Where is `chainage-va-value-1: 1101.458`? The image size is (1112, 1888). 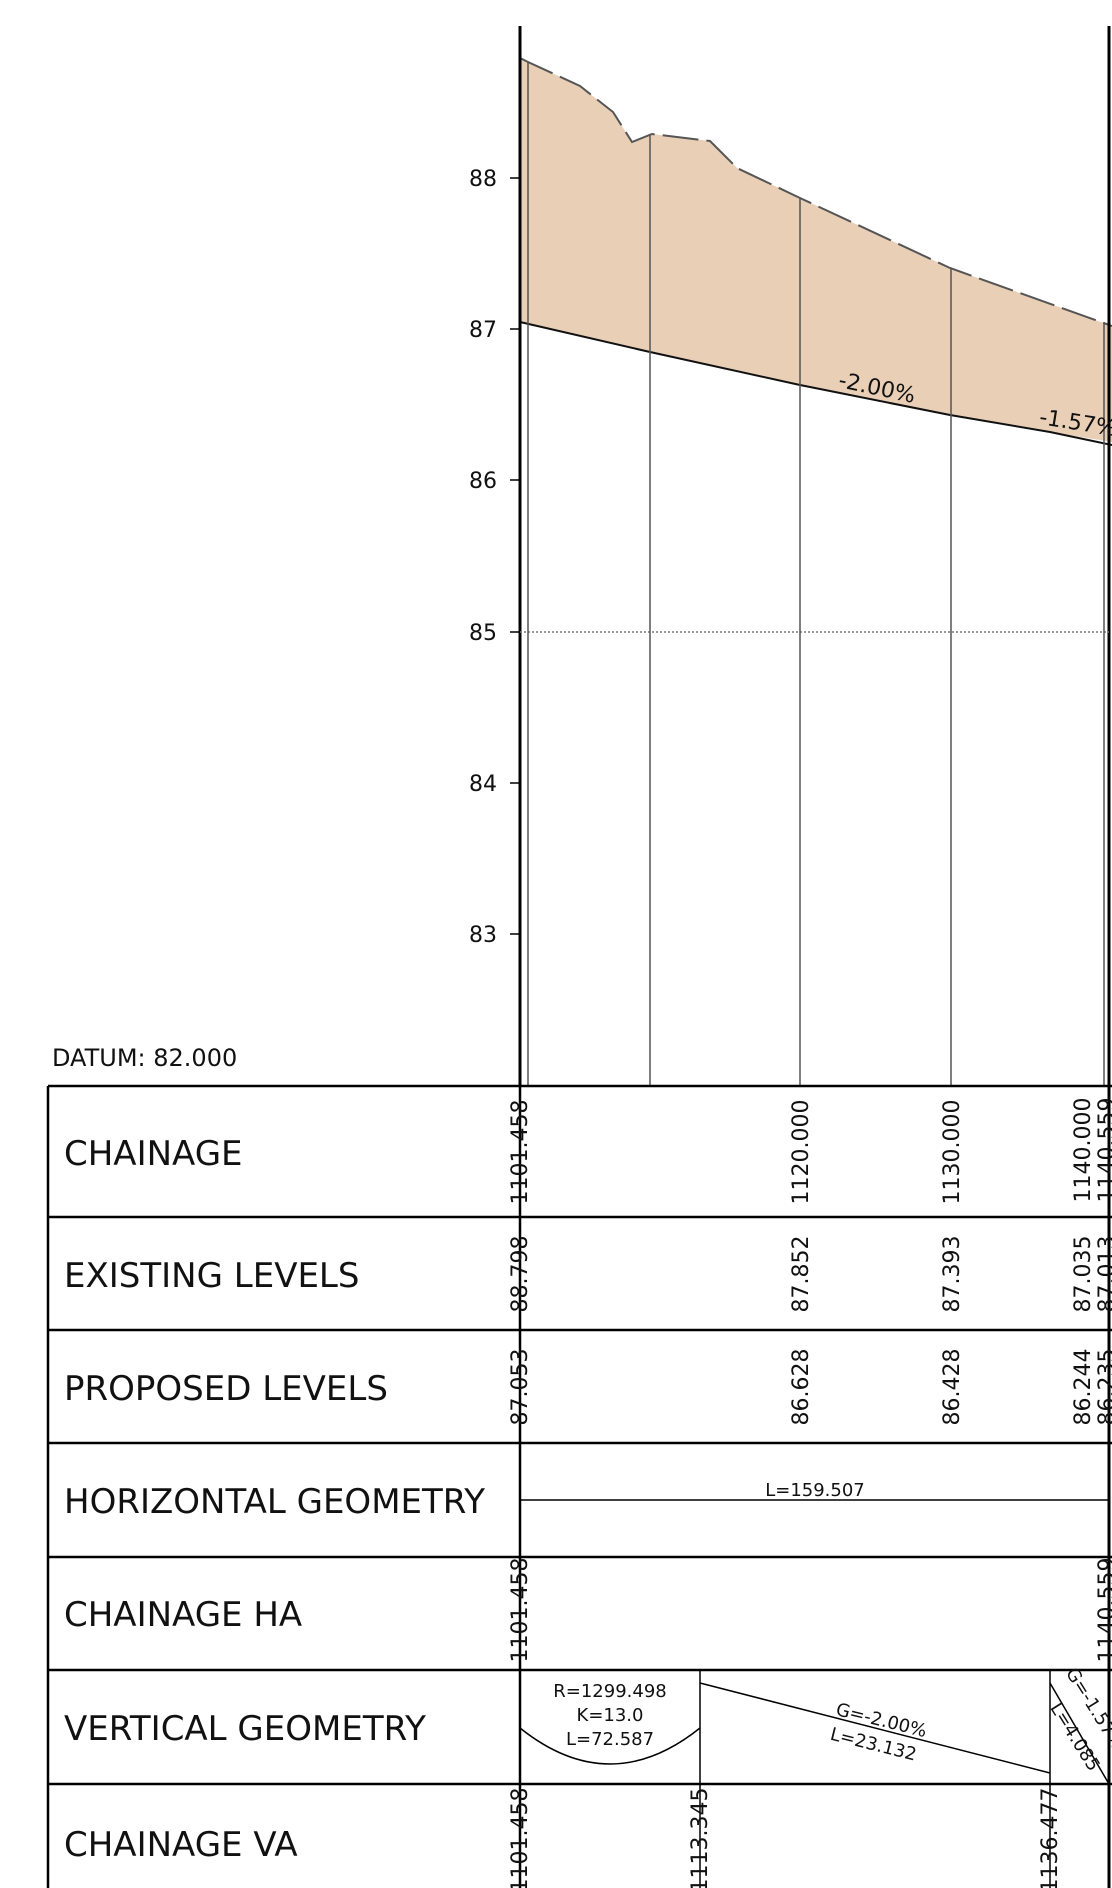 chainage-va-value-1: 1101.458 is located at coordinates (520, 1838).